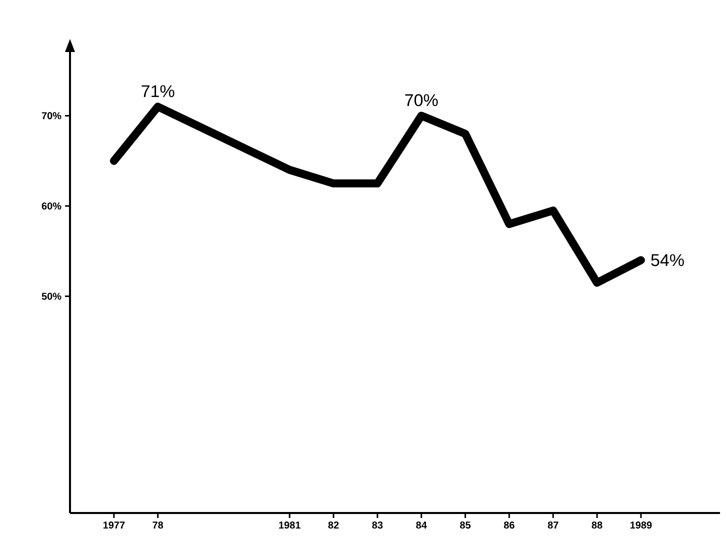  I want to click on y-tick-label: 70%, so click(52, 116).